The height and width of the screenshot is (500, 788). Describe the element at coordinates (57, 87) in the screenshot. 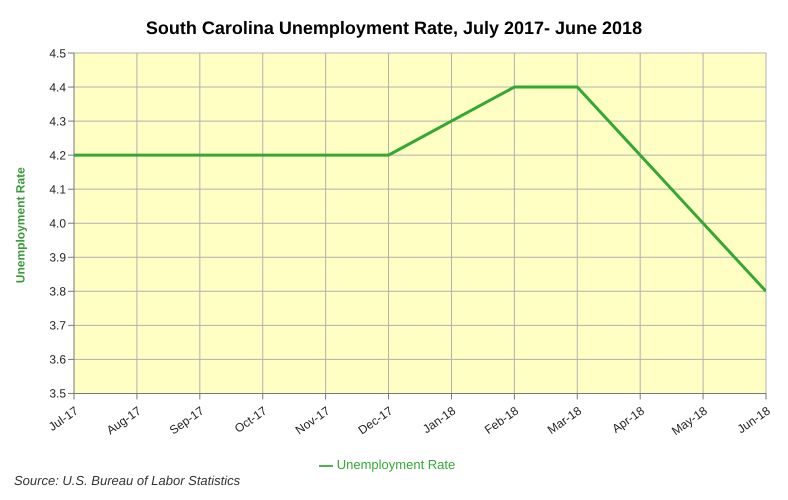

I see `y-tick-label: 4.4` at that location.